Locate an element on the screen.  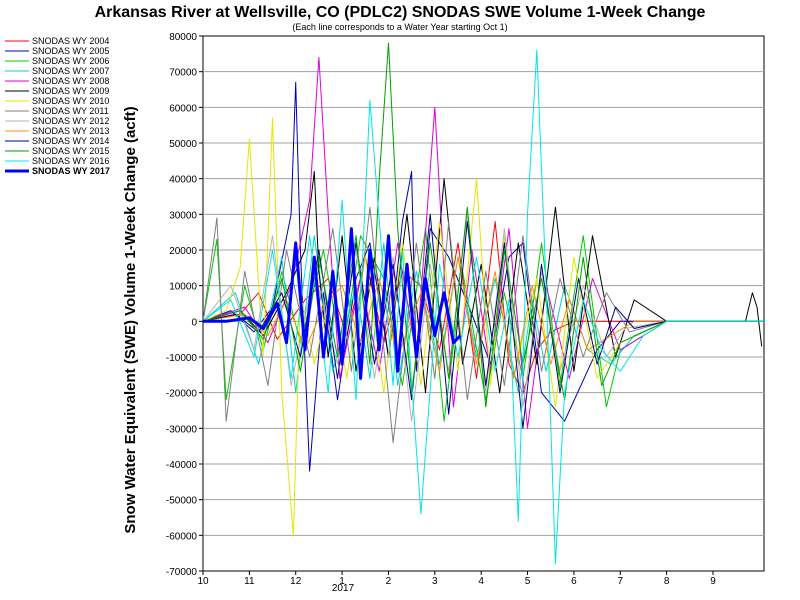
legend-label: SNODAS WY 2007 is located at coordinates (70, 71).